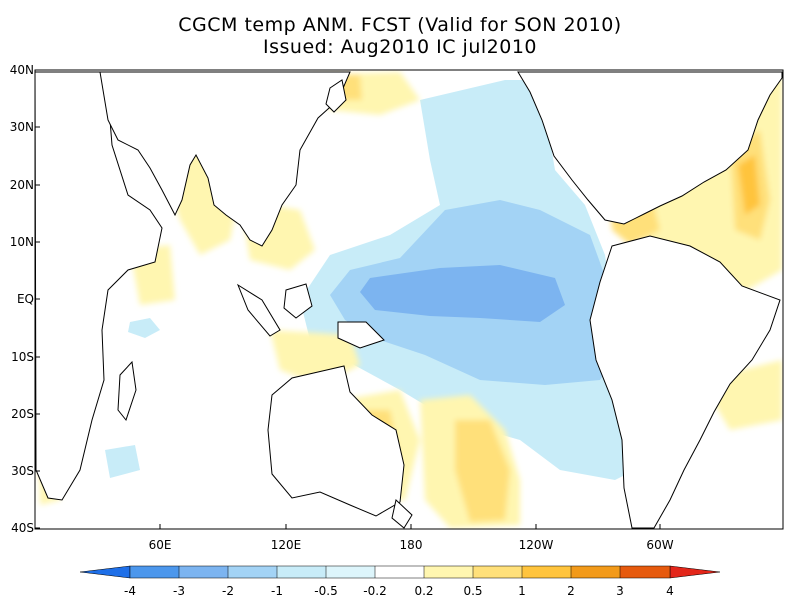 The height and width of the screenshot is (600, 800). Describe the element at coordinates (22, 528) in the screenshot. I see `lat-label-40s: 40S` at that location.